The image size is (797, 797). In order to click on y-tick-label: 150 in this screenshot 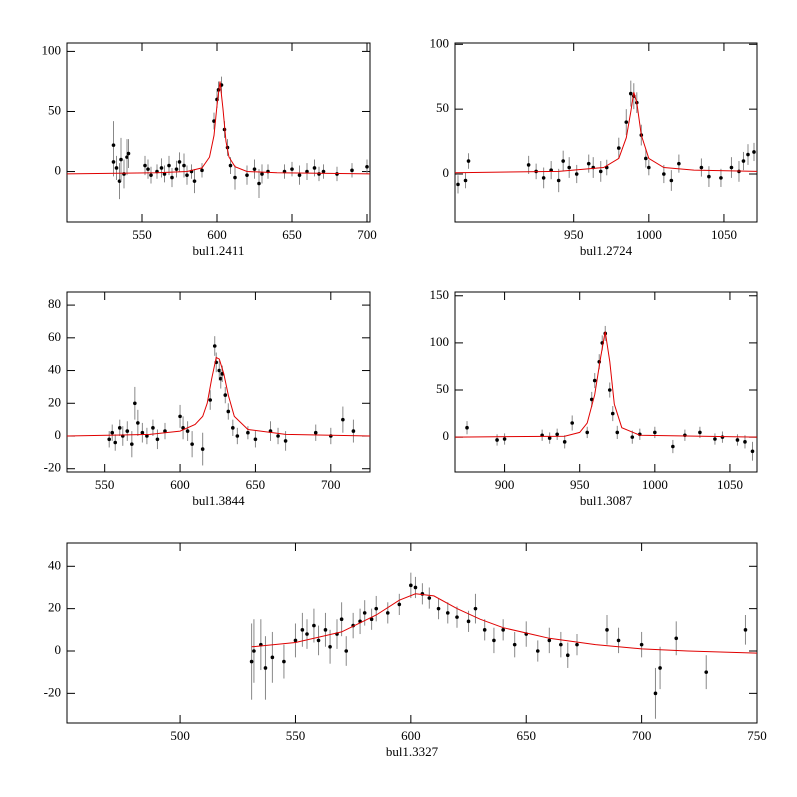, I will do `click(440, 294)`.